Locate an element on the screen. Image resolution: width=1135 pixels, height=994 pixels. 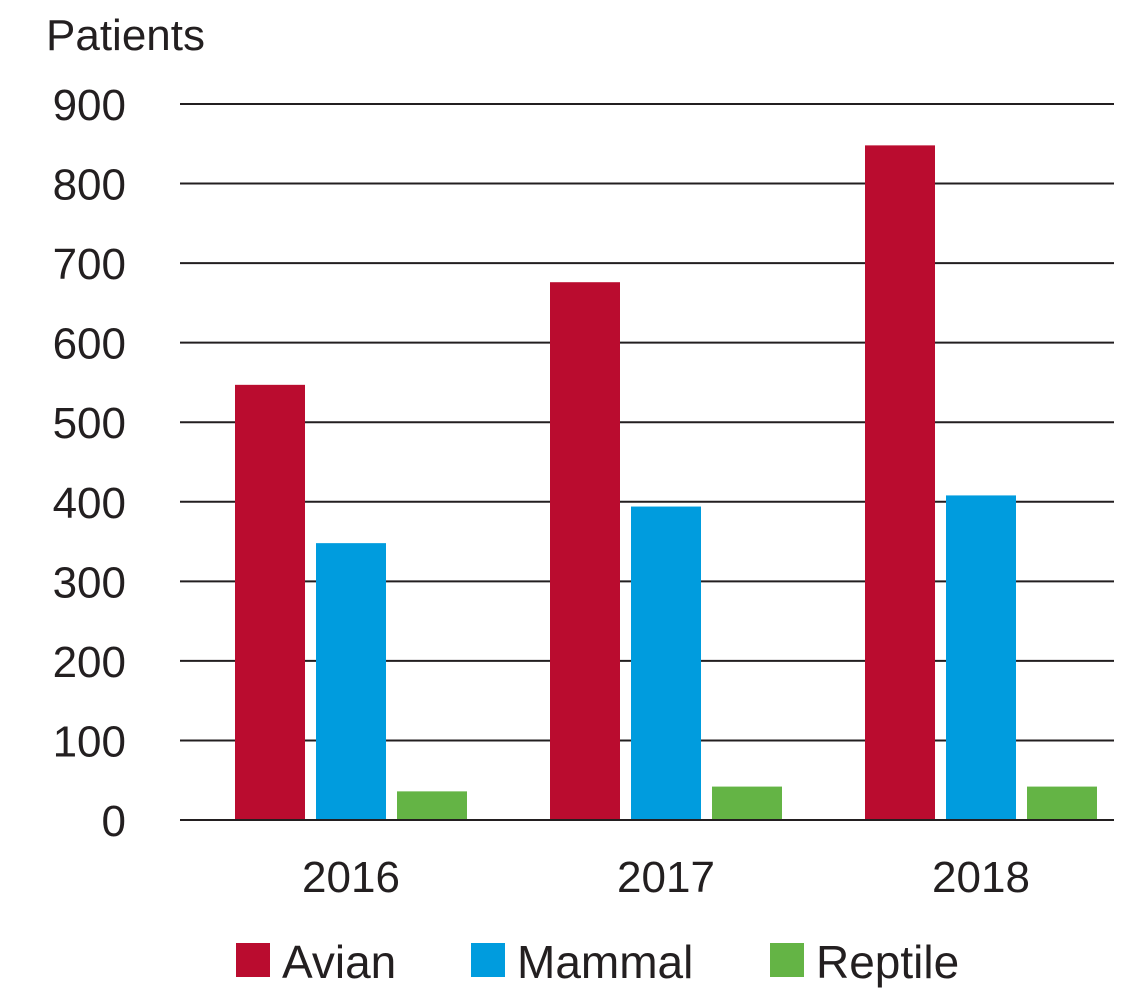
bar-reptile-2016 is located at coordinates (432, 805).